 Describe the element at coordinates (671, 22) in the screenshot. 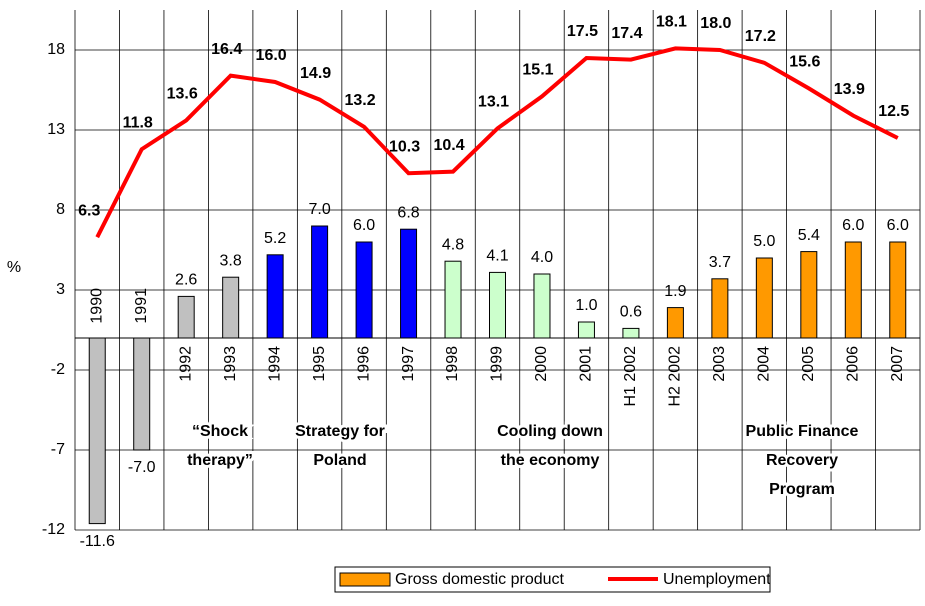

I see `line-value-label: 18.1` at that location.